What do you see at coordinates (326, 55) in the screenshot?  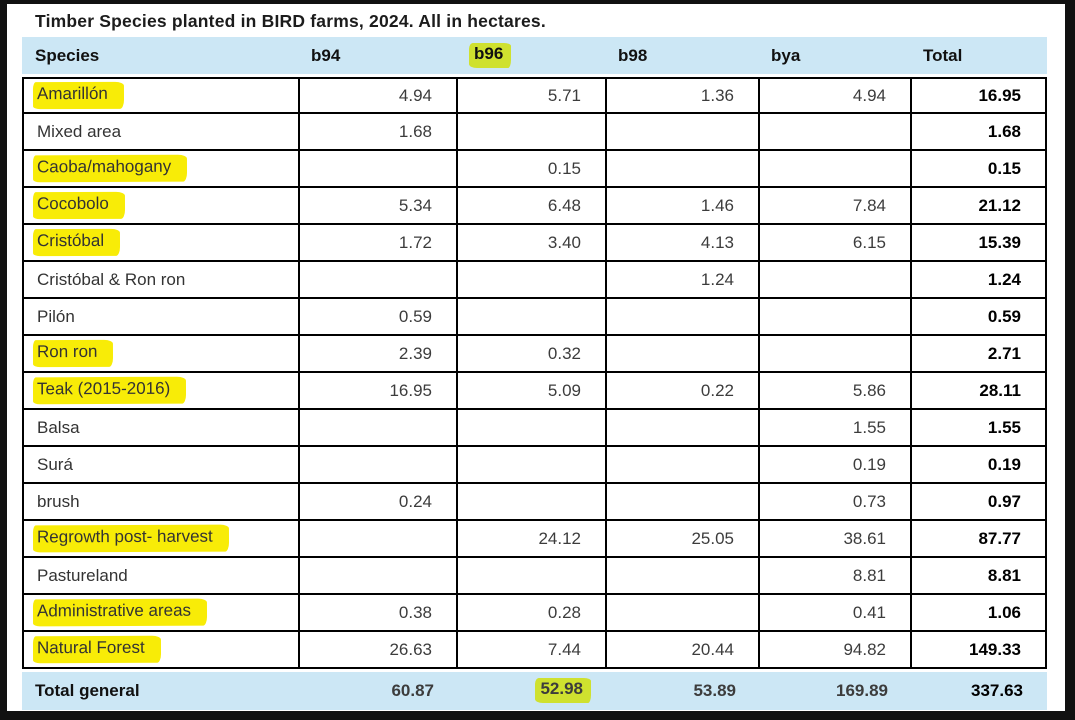 I see `header-label-b94: b94` at bounding box center [326, 55].